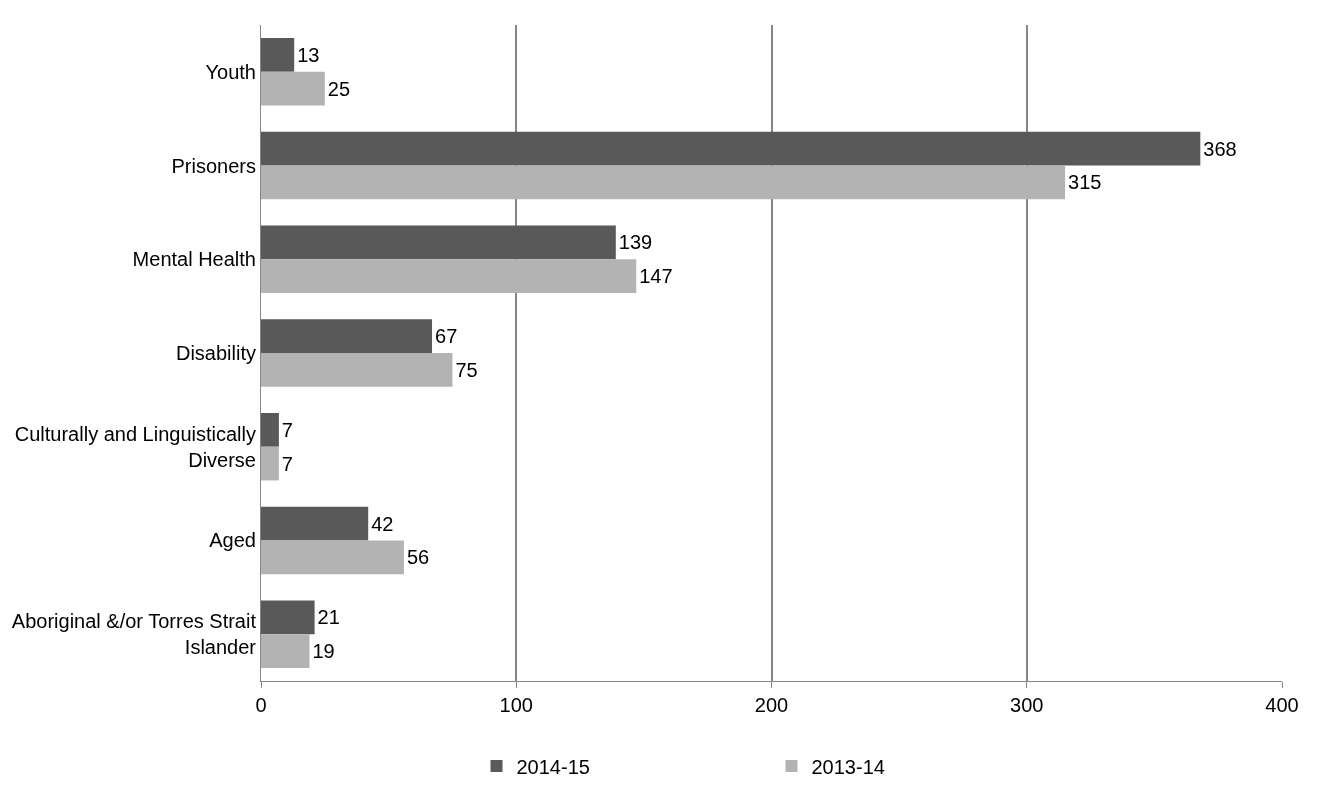  What do you see at coordinates (194, 259) in the screenshot?
I see `y-tick-label: Mental Health` at bounding box center [194, 259].